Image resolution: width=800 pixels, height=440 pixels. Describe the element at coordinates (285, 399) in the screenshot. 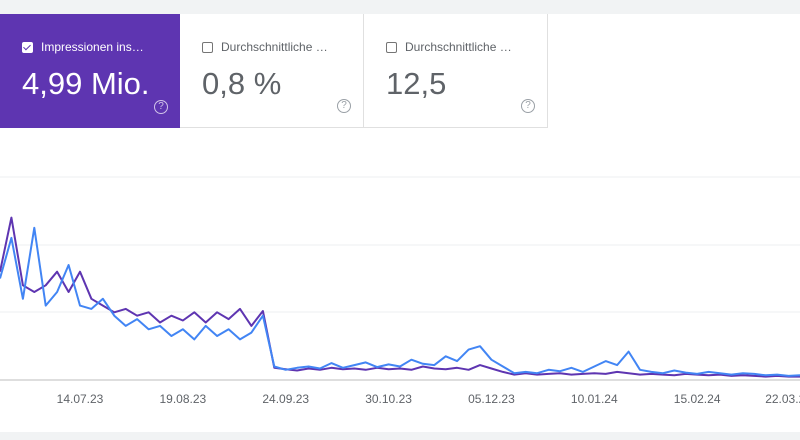

I see `x-tick-label: 24.09.23` at that location.